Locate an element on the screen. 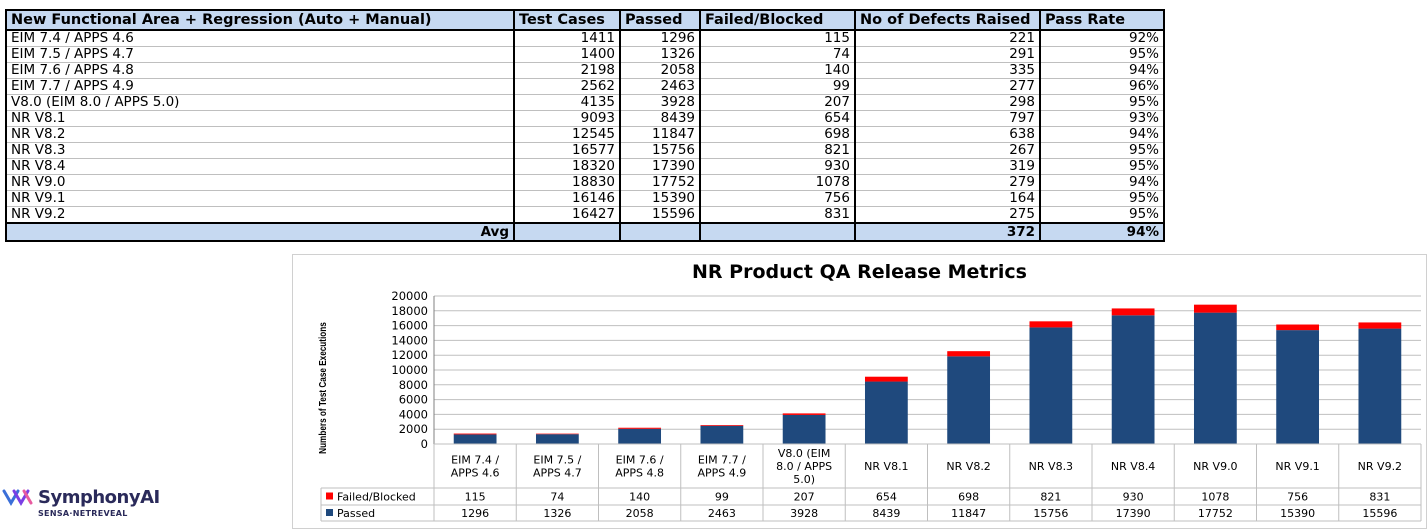 This screenshot has height=531, width=1427. table-cell: 221 is located at coordinates (947, 38).